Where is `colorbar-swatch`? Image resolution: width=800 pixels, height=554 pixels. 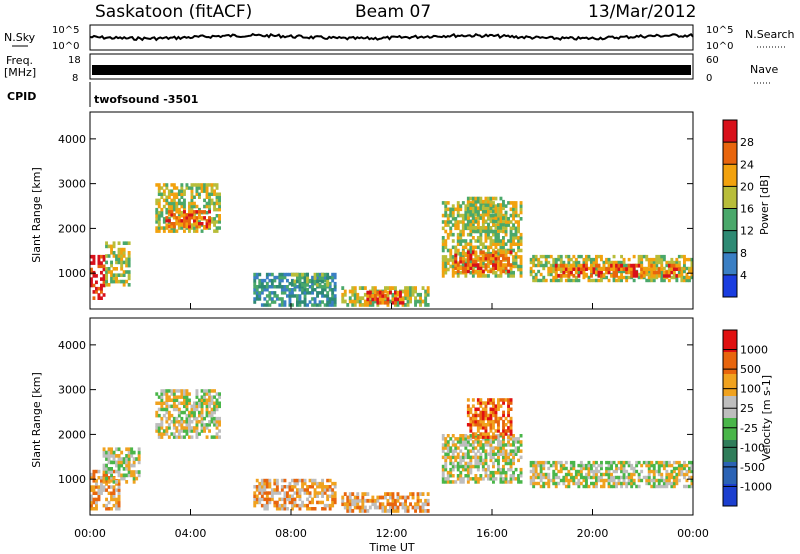 colorbar-swatch is located at coordinates (730, 241).